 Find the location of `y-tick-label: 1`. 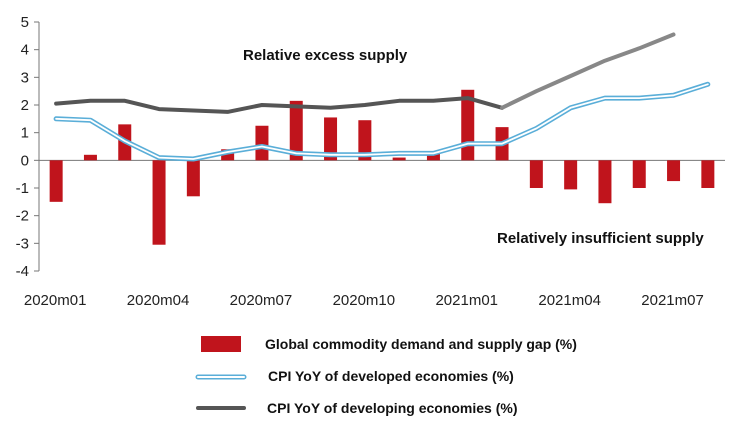

y-tick-label: 1 is located at coordinates (25, 133).